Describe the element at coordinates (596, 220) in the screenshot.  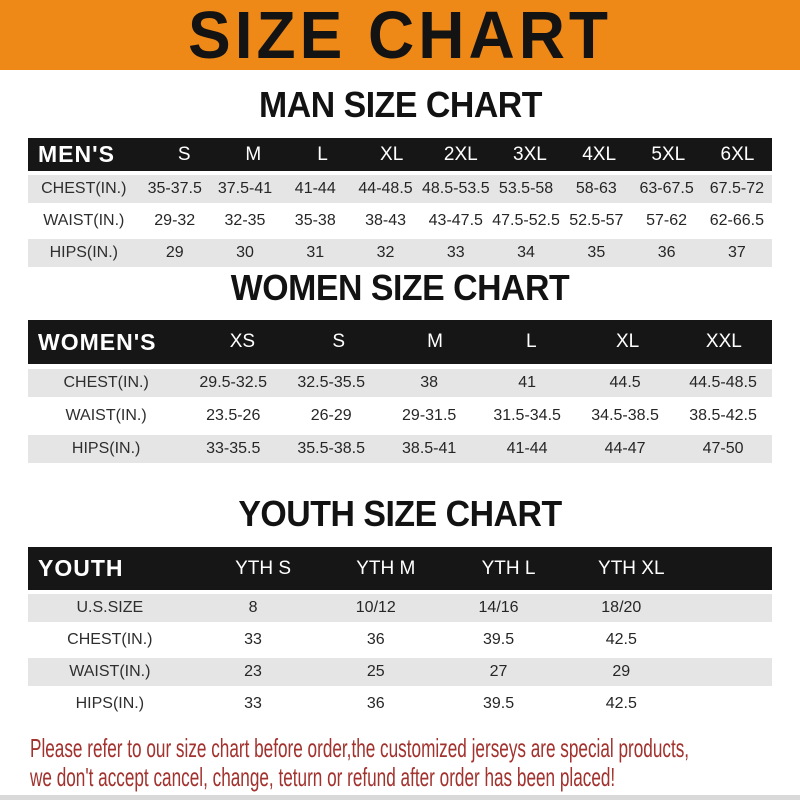
I see `table-cell: 52.5-57` at that location.